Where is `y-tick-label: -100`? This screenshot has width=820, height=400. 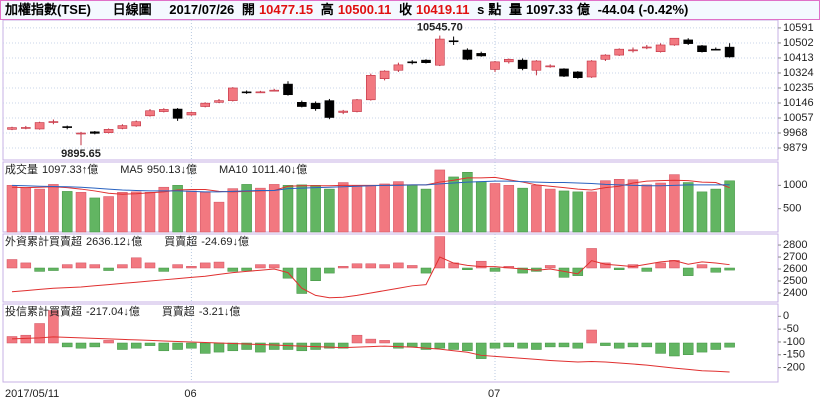 y-tick-label: -100 is located at coordinates (794, 342).